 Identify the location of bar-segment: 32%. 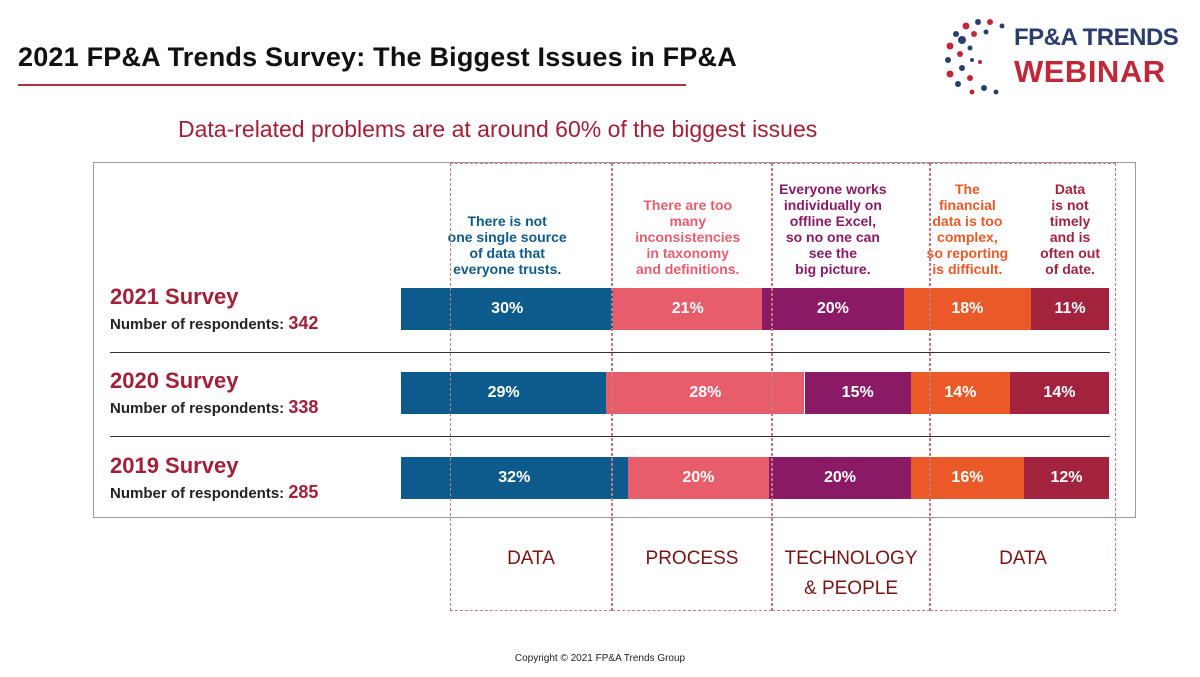
(514, 478).